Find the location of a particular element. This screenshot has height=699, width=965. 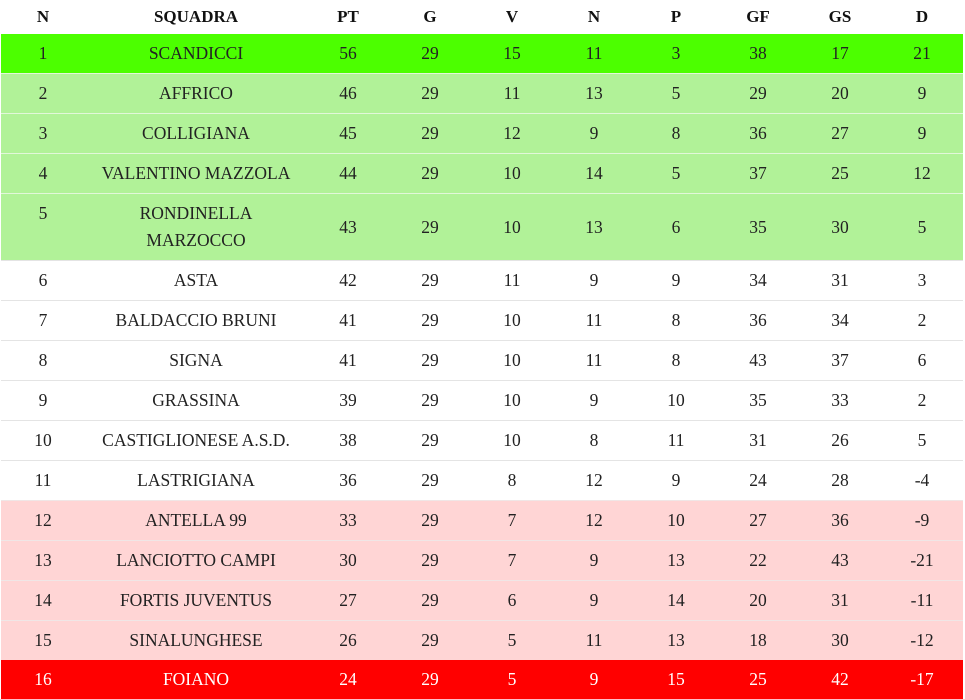

table-row: 13 LANCIOTTO CAMPI 30 29 7 9 13 22 43 -21 is located at coordinates (482, 560).